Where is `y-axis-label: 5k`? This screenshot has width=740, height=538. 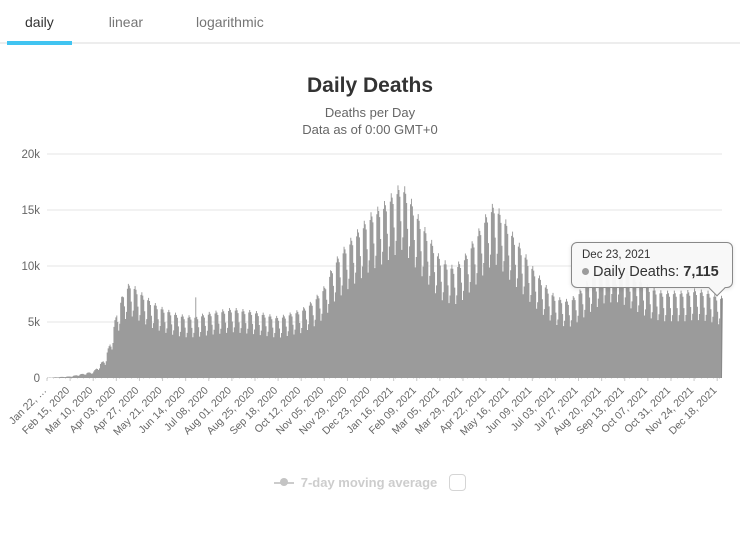 y-axis-label: 5k is located at coordinates (34, 323).